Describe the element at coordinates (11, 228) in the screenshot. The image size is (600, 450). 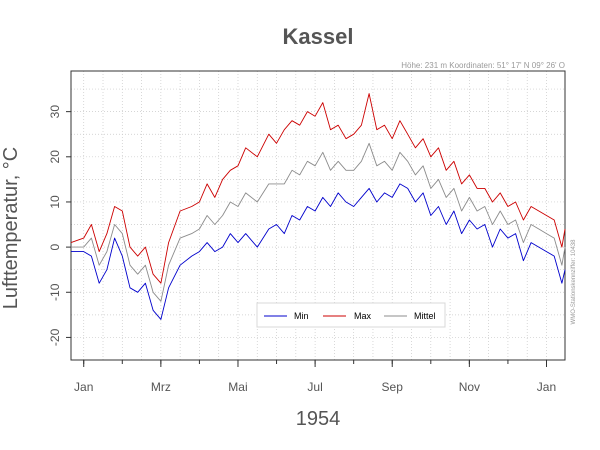
I see `y-axis-title: Lufttemperatur, °C` at that location.